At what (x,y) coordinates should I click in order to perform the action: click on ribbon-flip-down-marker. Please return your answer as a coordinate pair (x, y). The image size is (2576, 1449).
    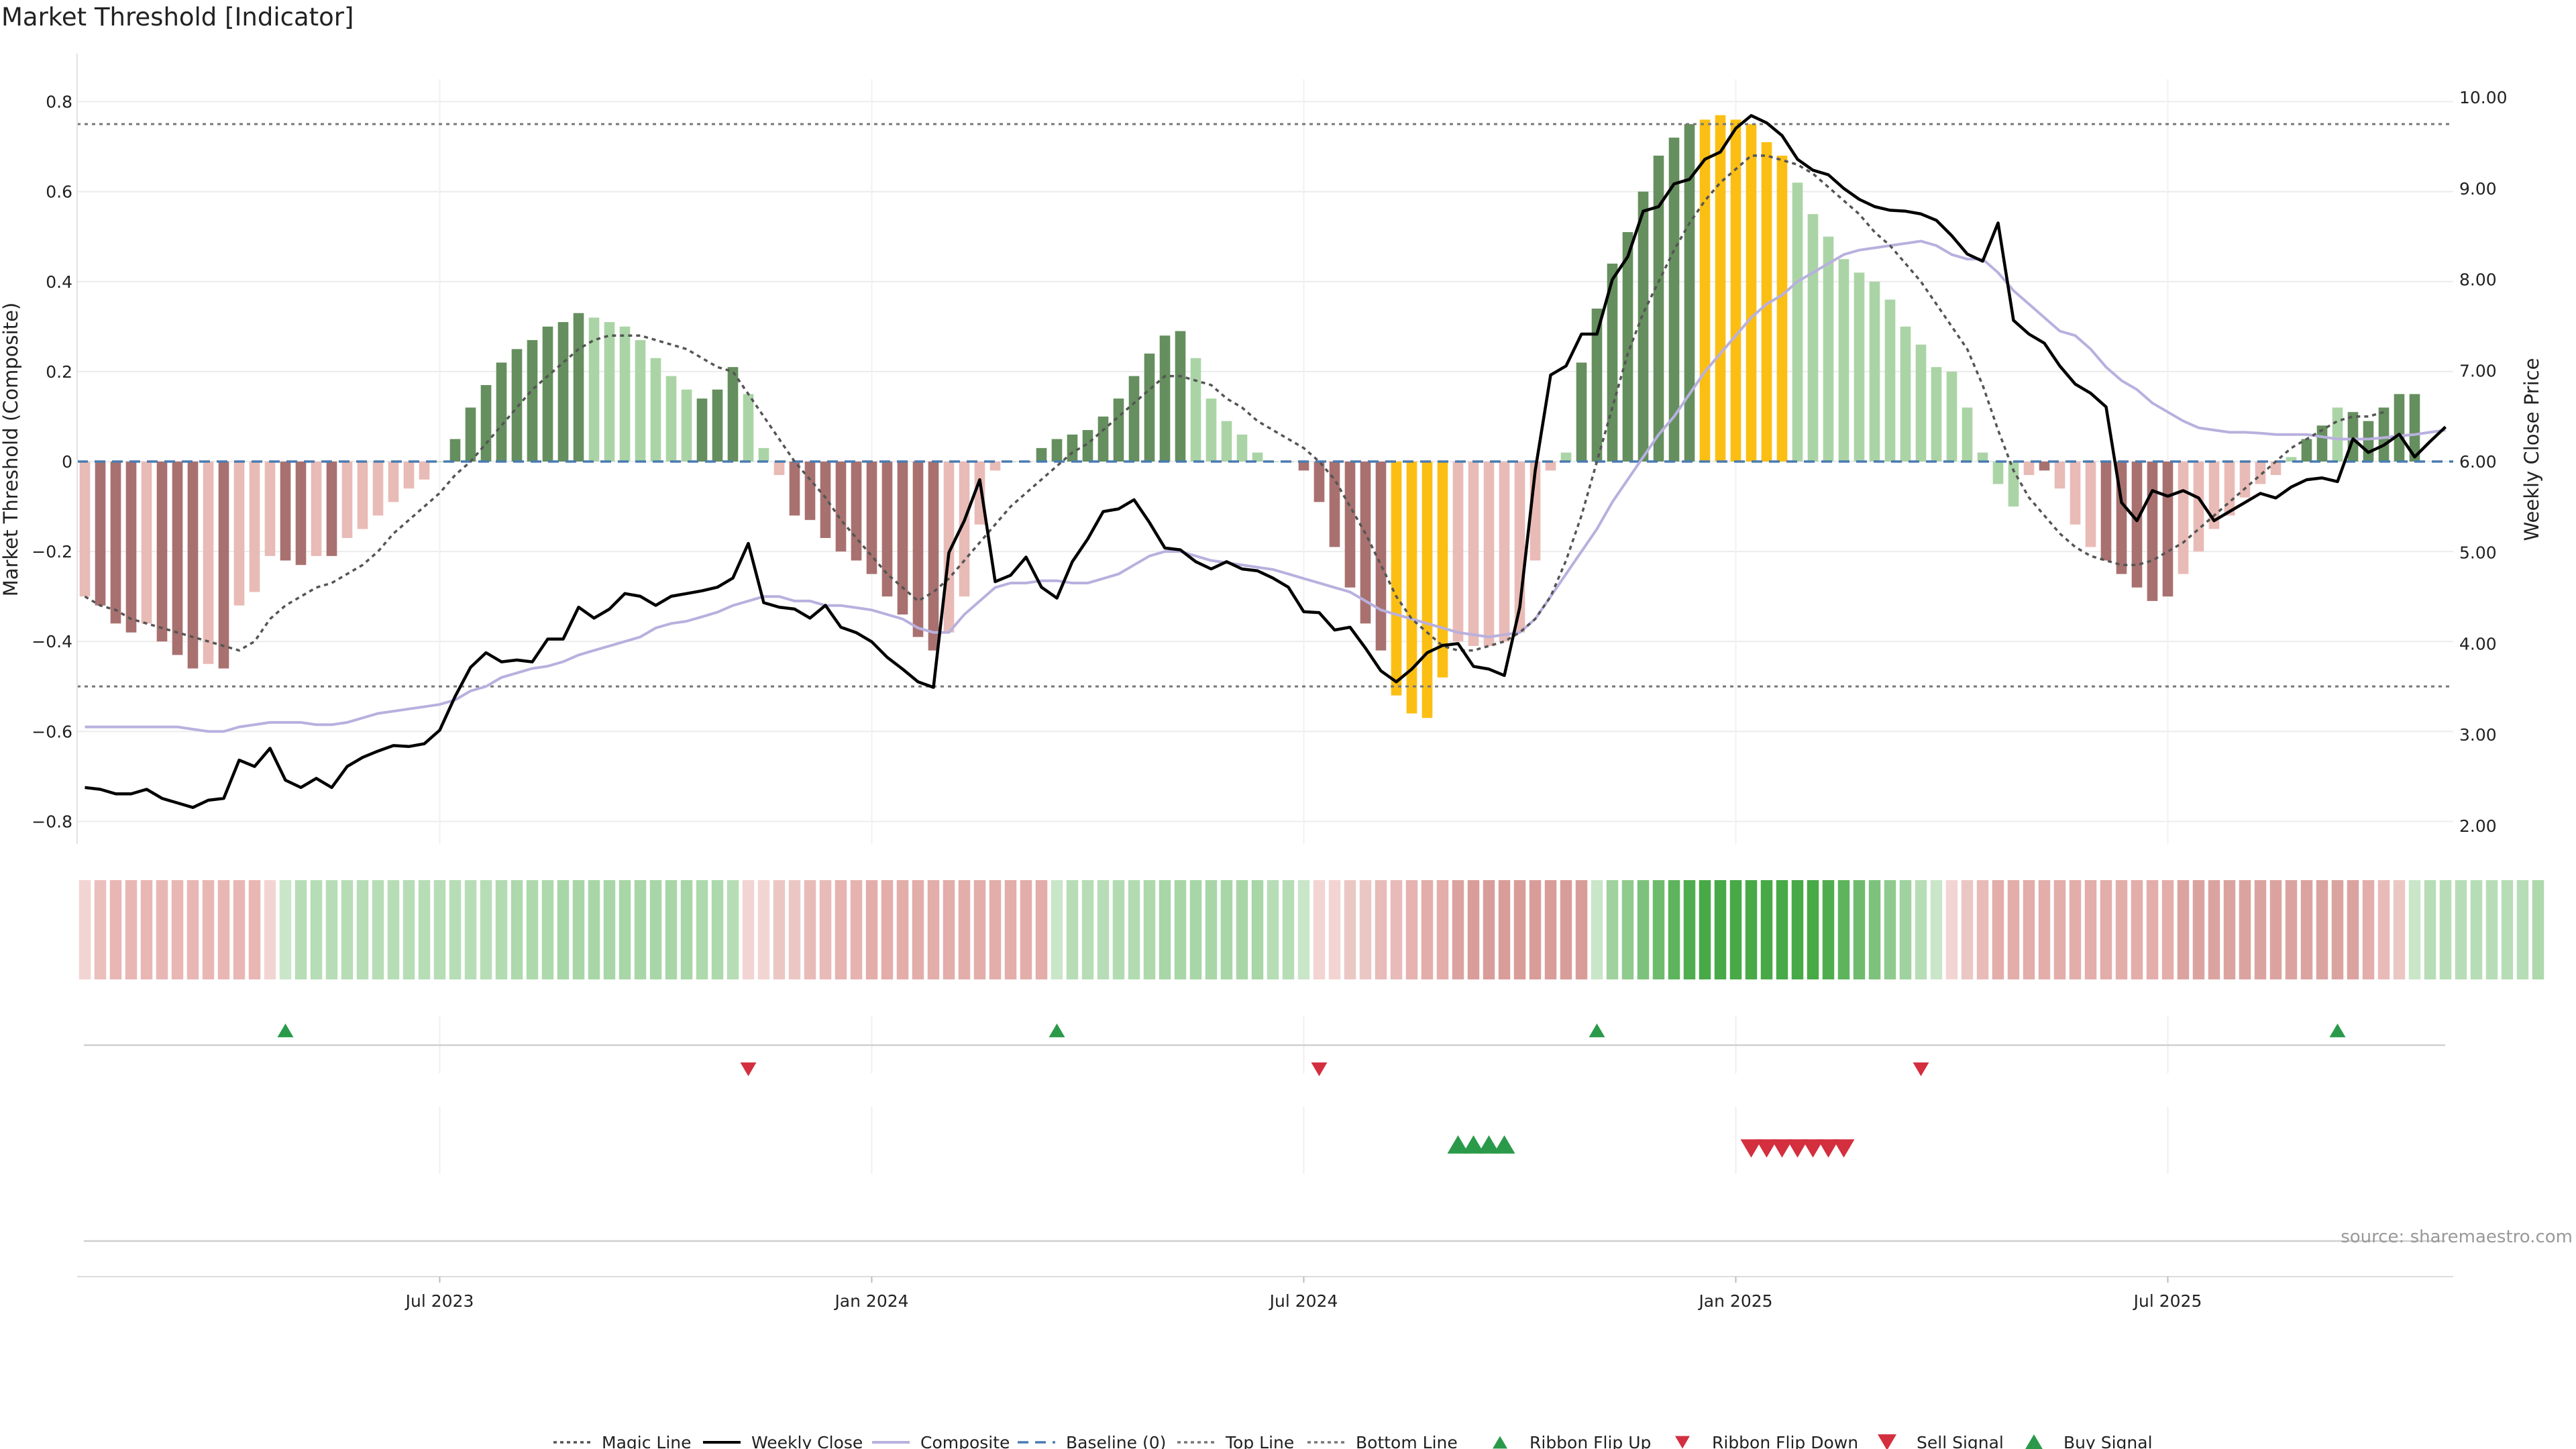
    Looking at the image, I should click on (1921, 1069).